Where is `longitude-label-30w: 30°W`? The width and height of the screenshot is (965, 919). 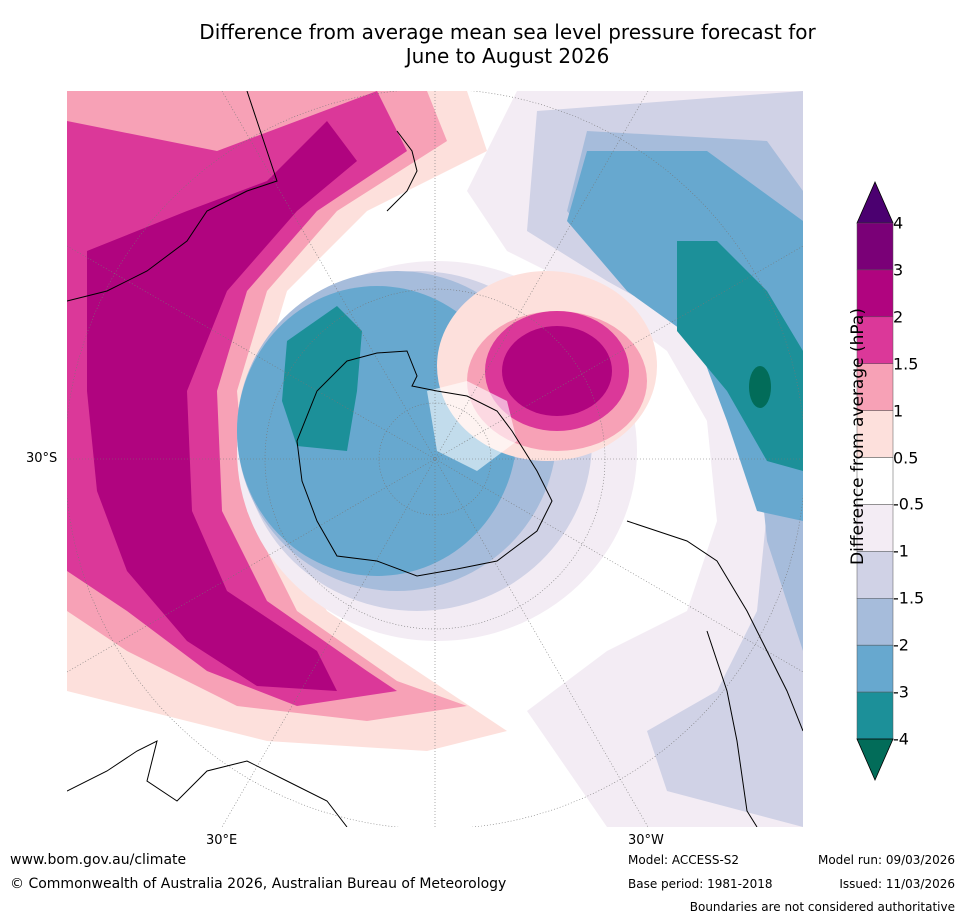 longitude-label-30w: 30°W is located at coordinates (646, 840).